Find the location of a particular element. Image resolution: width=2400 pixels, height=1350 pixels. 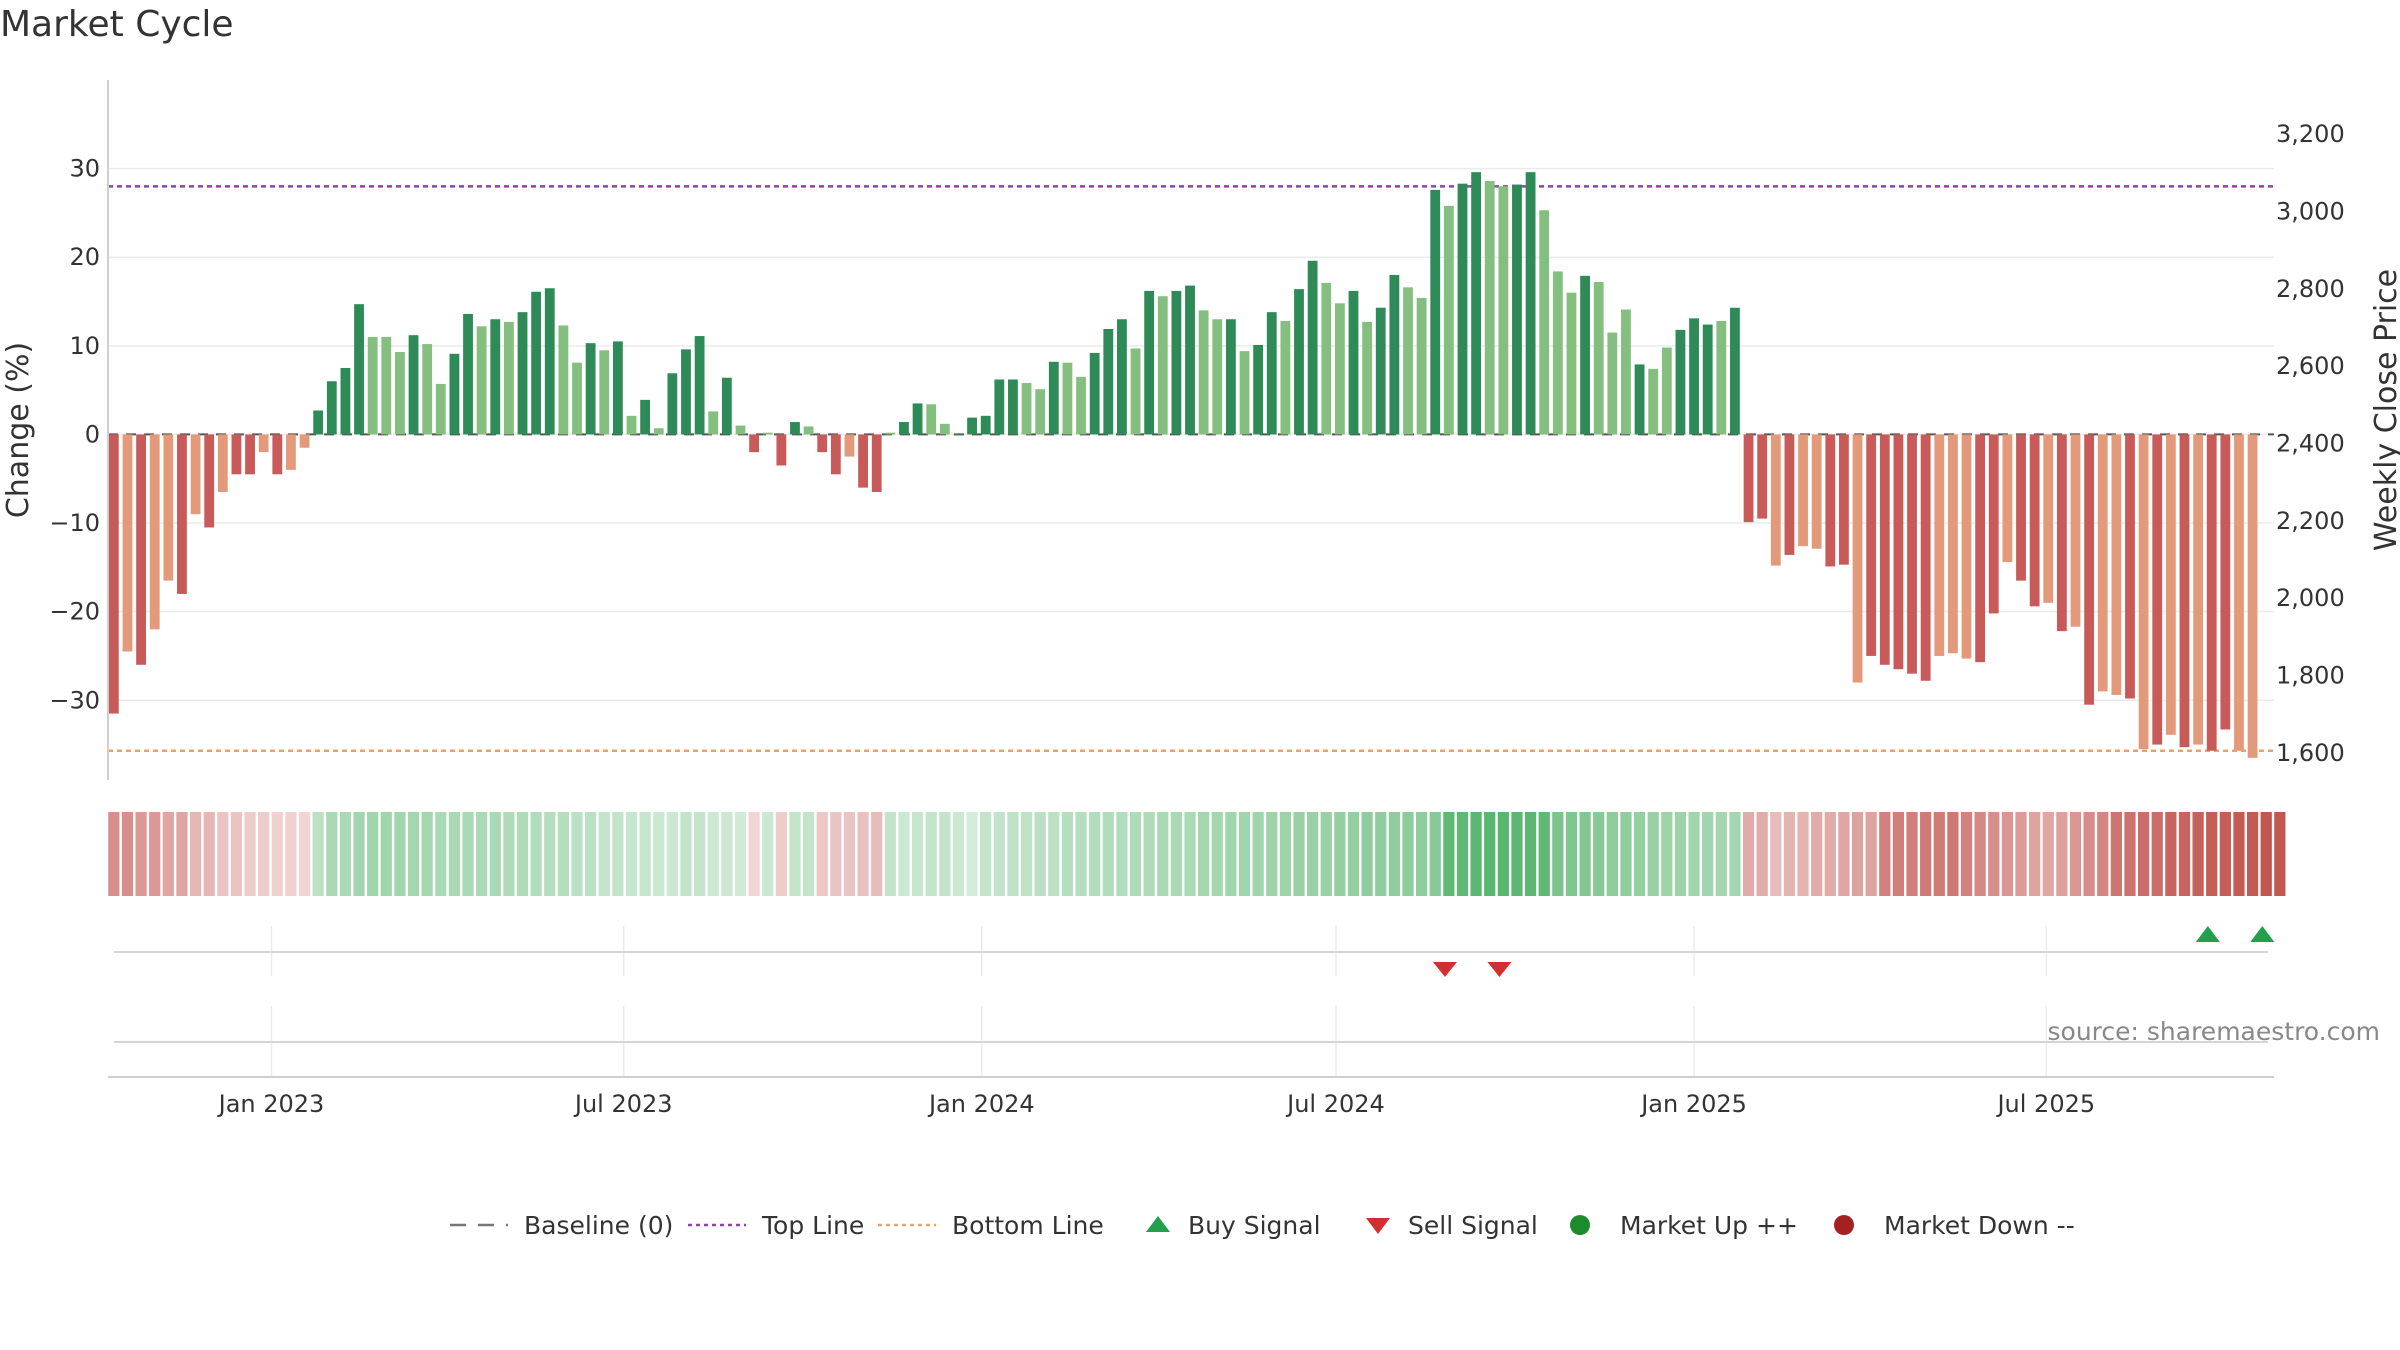

buy-signal-marker is located at coordinates (2262, 934).